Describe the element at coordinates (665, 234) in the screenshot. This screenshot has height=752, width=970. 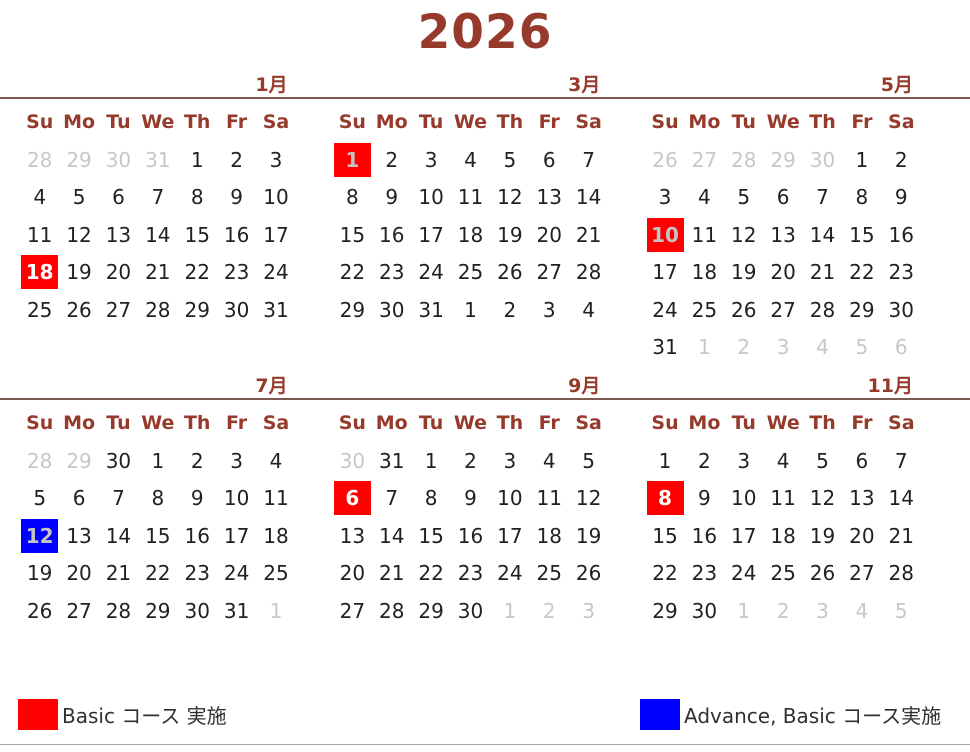
I see `date-number: 10` at that location.